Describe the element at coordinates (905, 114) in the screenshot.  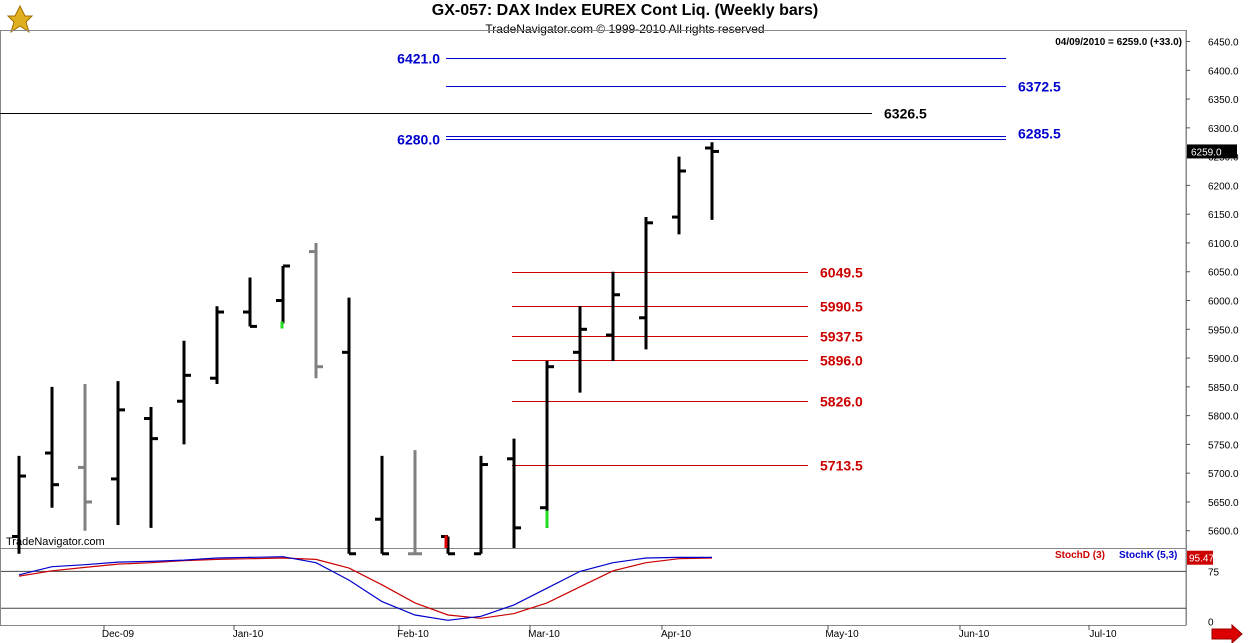
I see `level-label-6326-5: 6326.5` at that location.